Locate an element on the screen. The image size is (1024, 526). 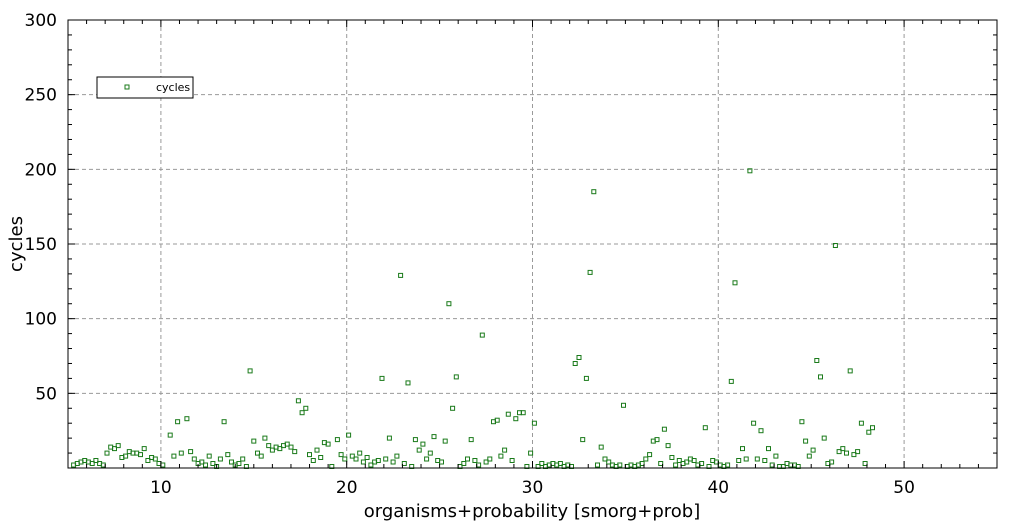
x-axis-title: organisms+probability [smorg+prob] is located at coordinates (532, 511).